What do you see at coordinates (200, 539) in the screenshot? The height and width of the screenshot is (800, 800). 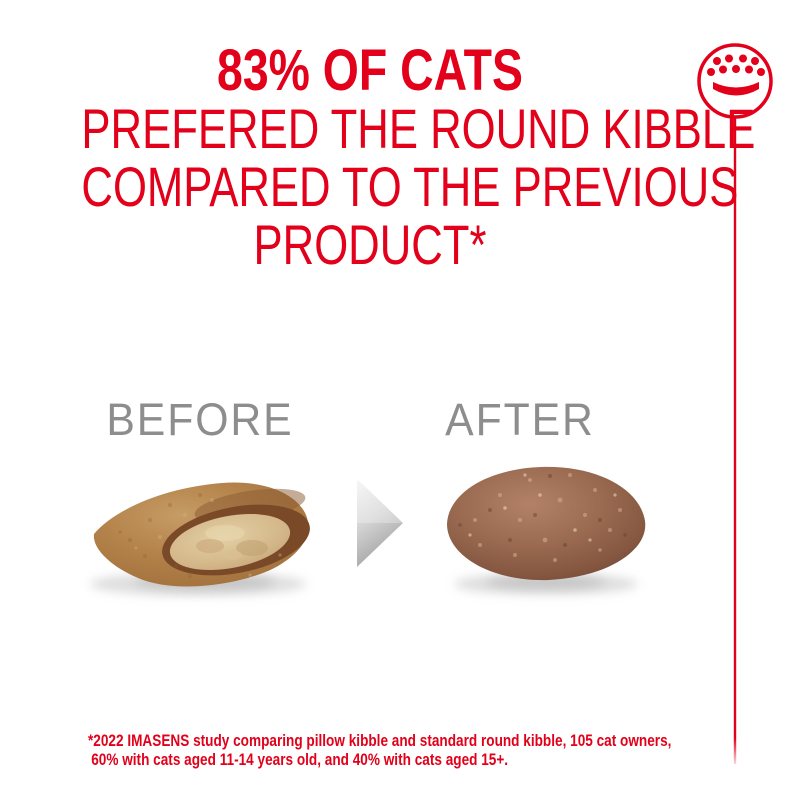 I see `pillow-kibble-with-cream-filling` at bounding box center [200, 539].